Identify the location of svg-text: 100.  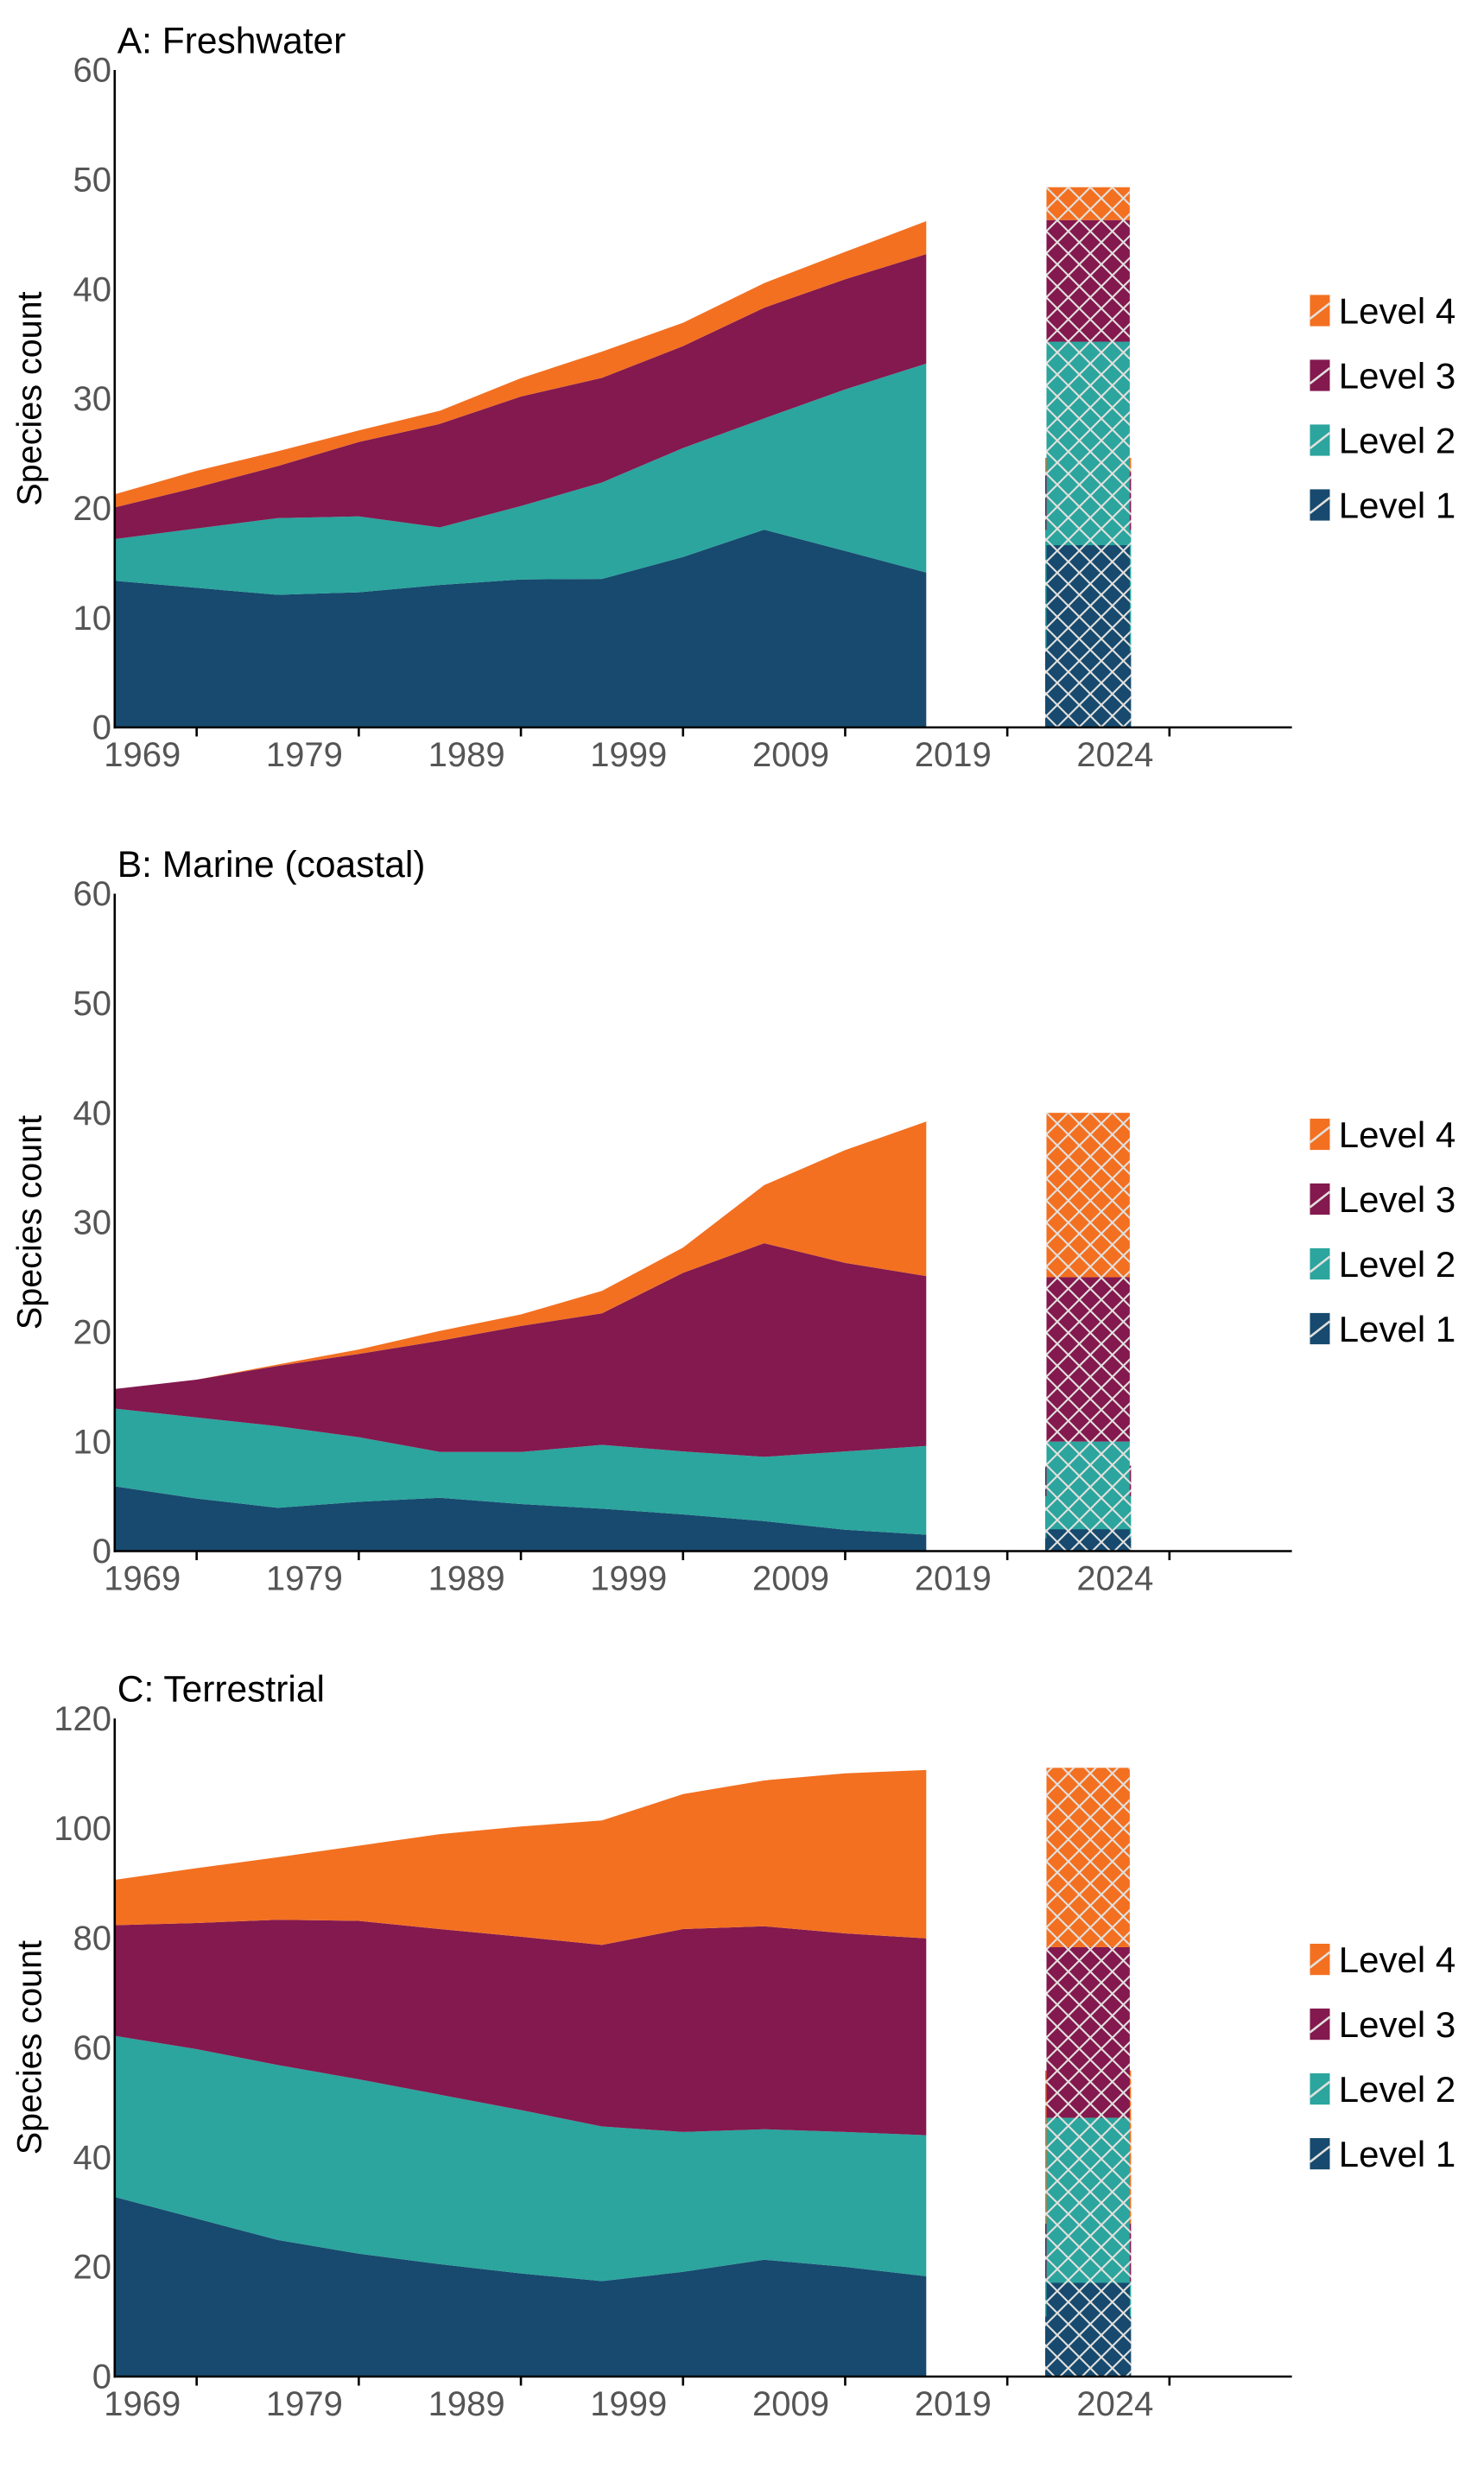
(82, 1829).